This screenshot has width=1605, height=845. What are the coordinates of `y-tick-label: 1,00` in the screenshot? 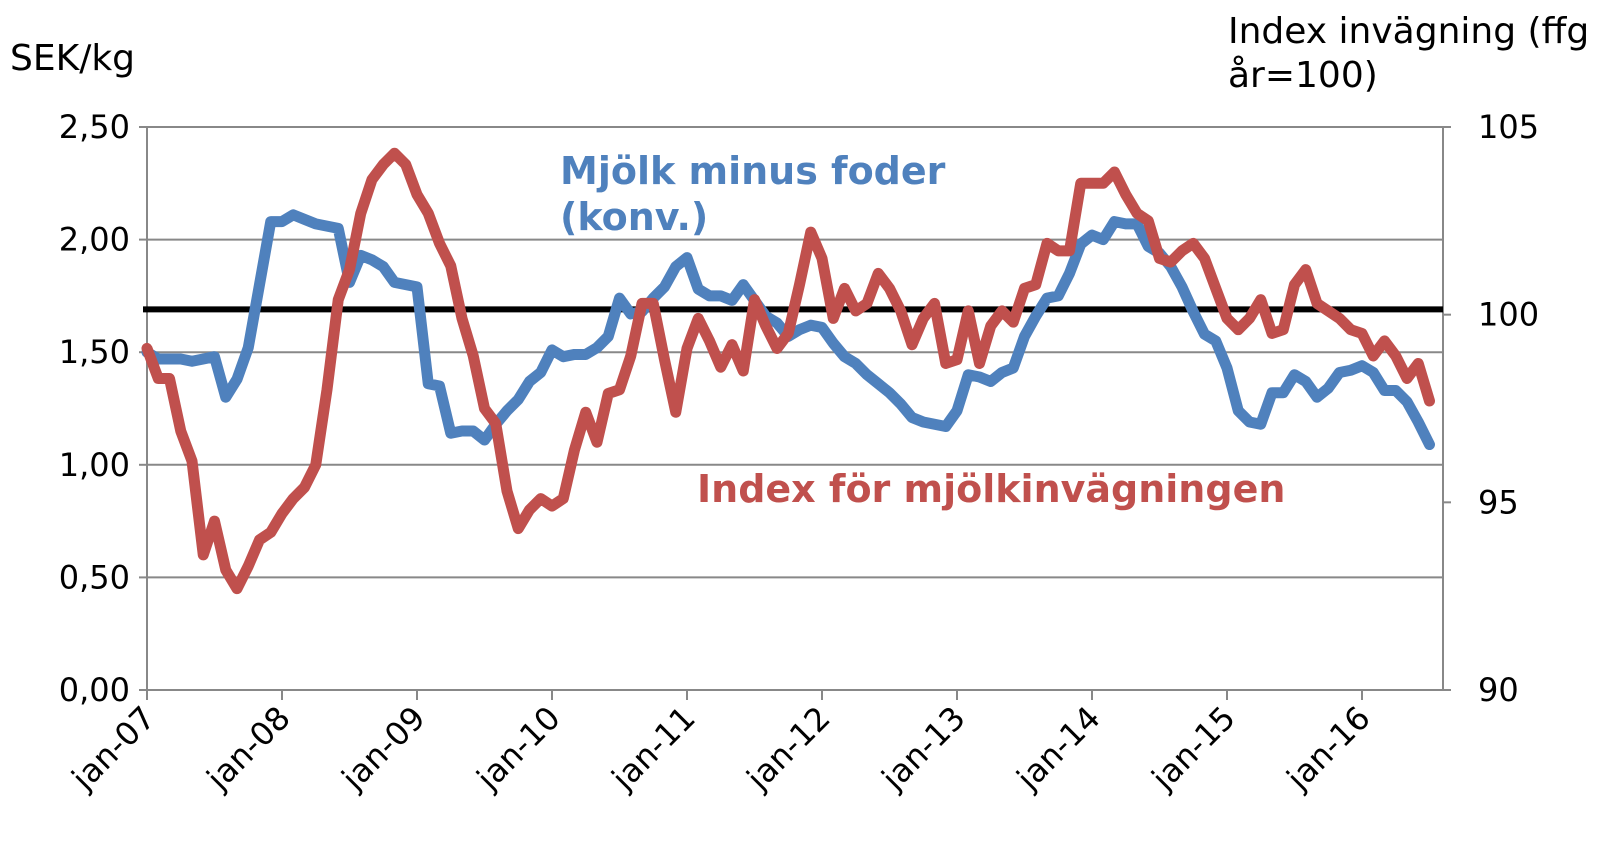 It's located at (94, 465).